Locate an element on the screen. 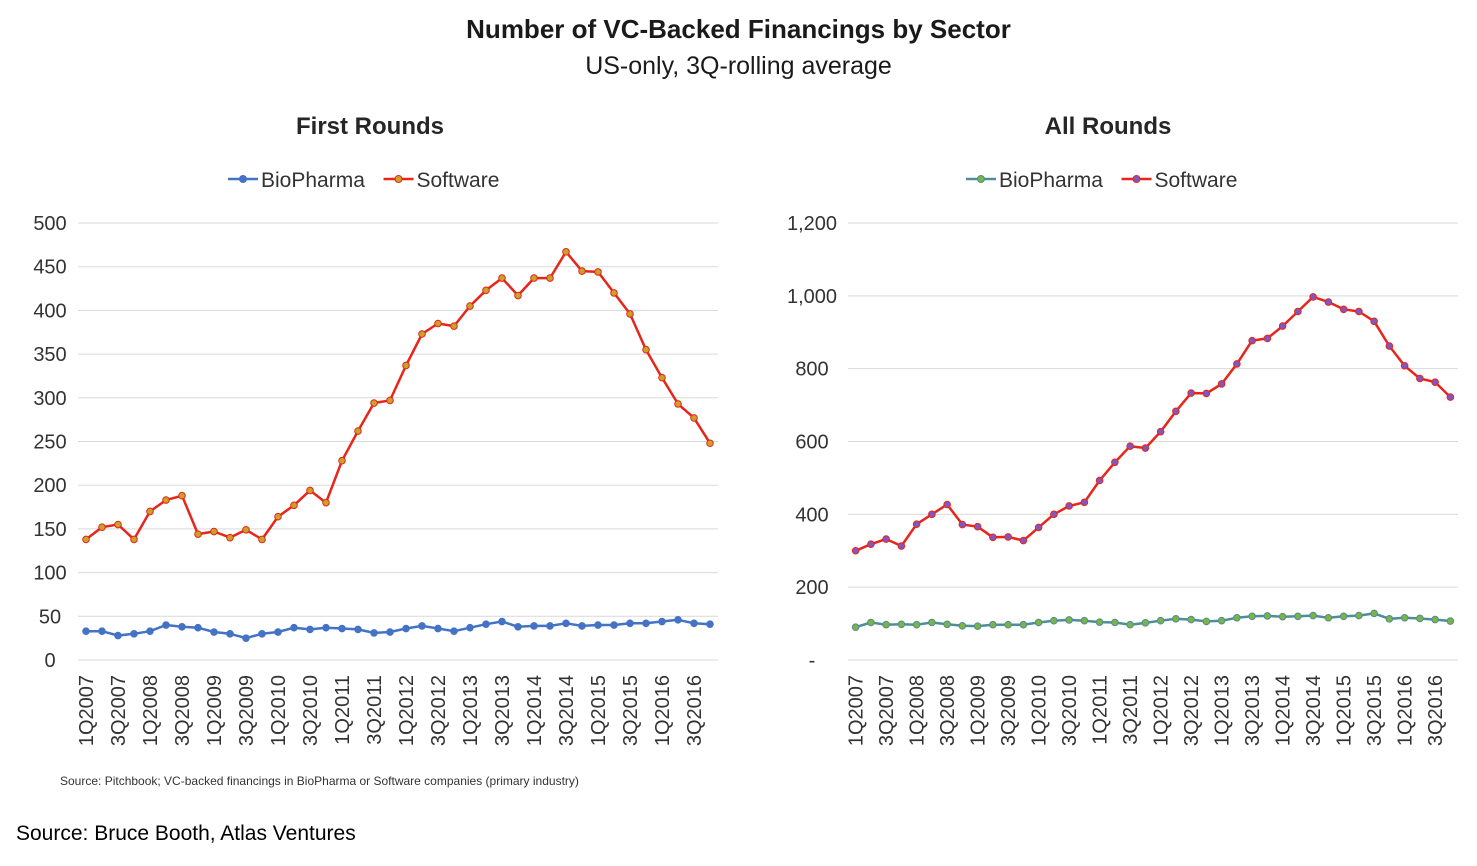  chart-title: All Rounds is located at coordinates (1108, 126).